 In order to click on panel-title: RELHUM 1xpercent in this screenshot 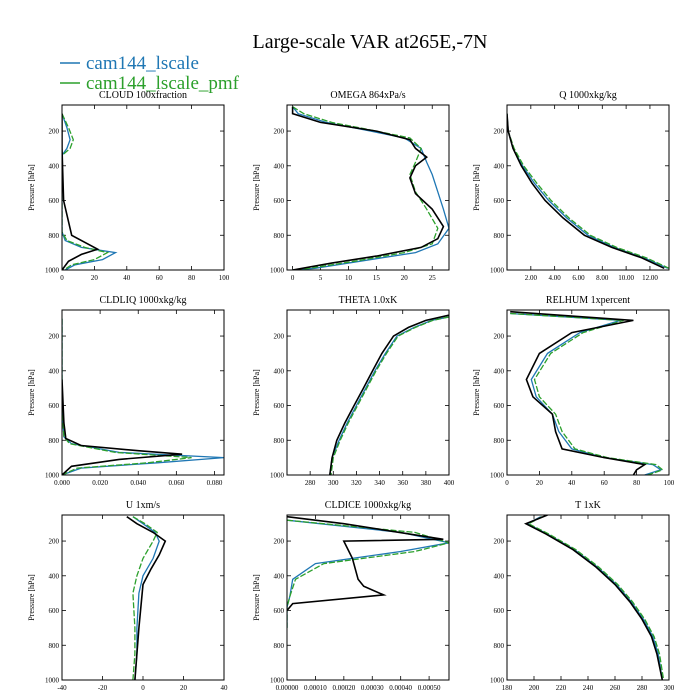, I will do `click(588, 300)`.